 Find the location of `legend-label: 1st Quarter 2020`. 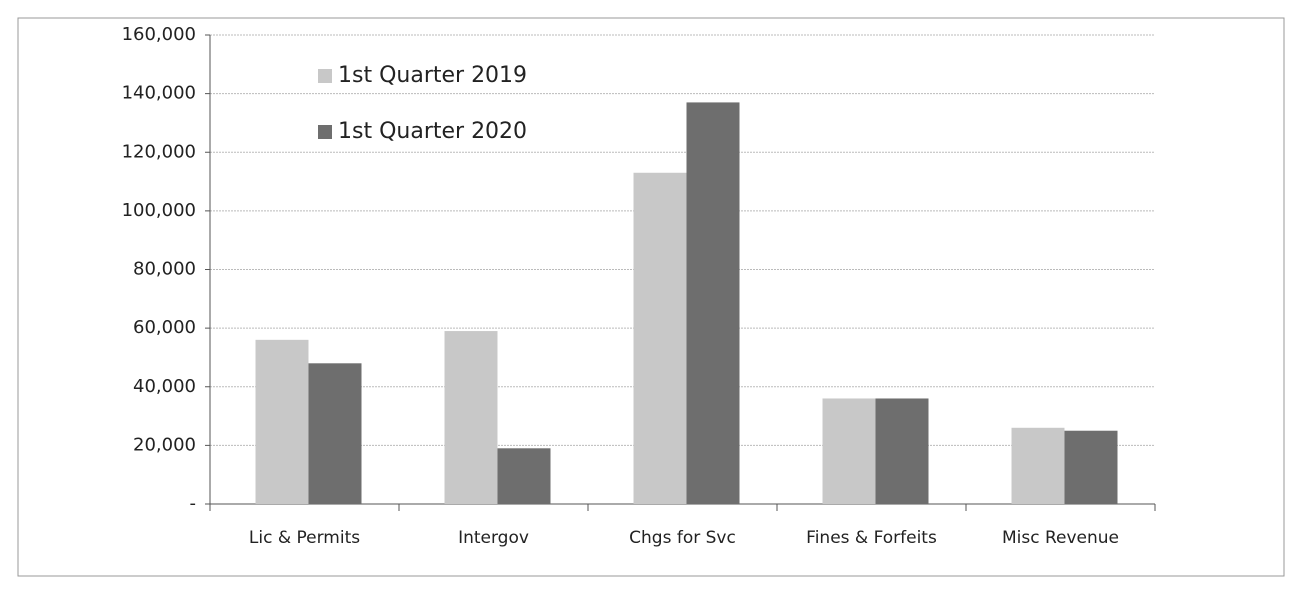

legend-label: 1st Quarter 2020 is located at coordinates (432, 131).